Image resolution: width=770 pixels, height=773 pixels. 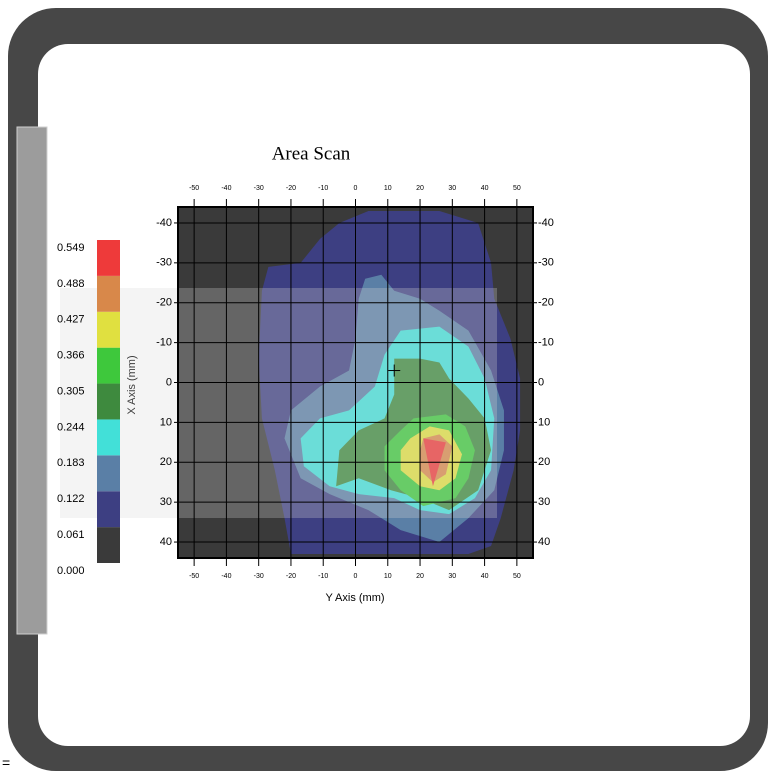 What do you see at coordinates (71, 320) in the screenshot?
I see `colorbar-label: 0.427` at bounding box center [71, 320].